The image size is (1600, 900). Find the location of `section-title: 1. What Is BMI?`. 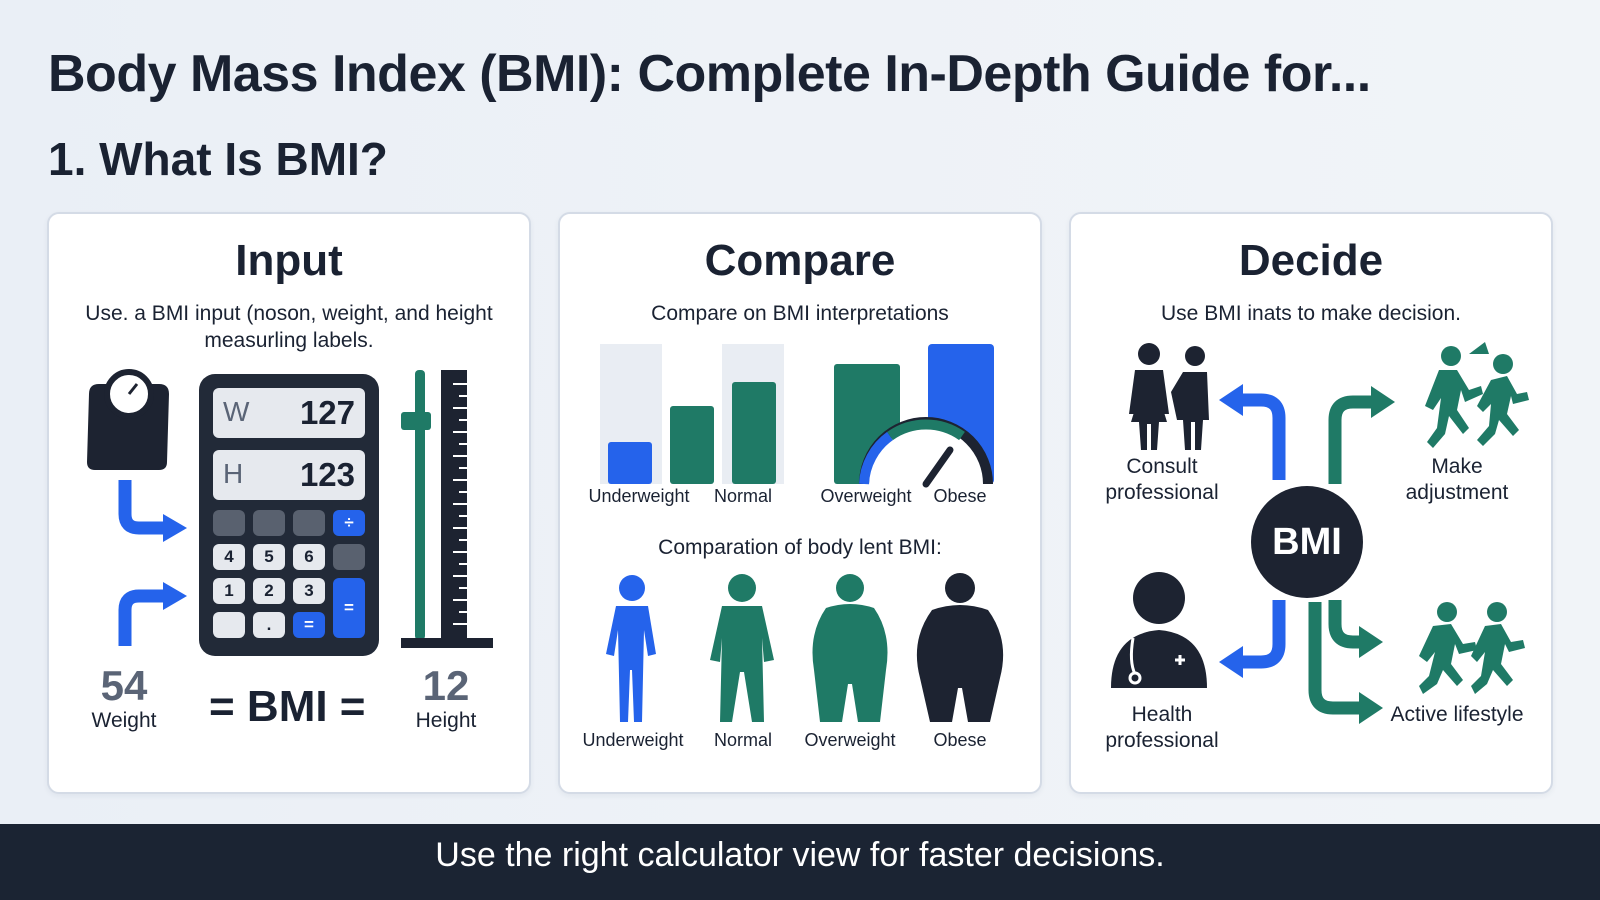

section-title: 1. What Is BMI? is located at coordinates (218, 159).